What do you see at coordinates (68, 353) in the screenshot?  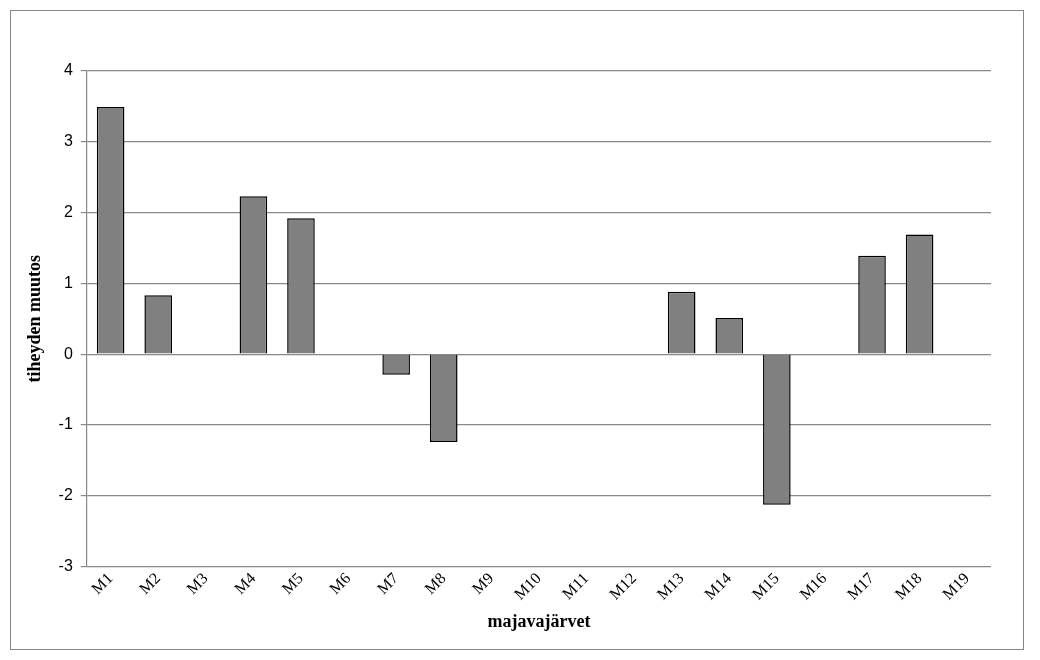 I see `y-tick-label: 0` at bounding box center [68, 353].